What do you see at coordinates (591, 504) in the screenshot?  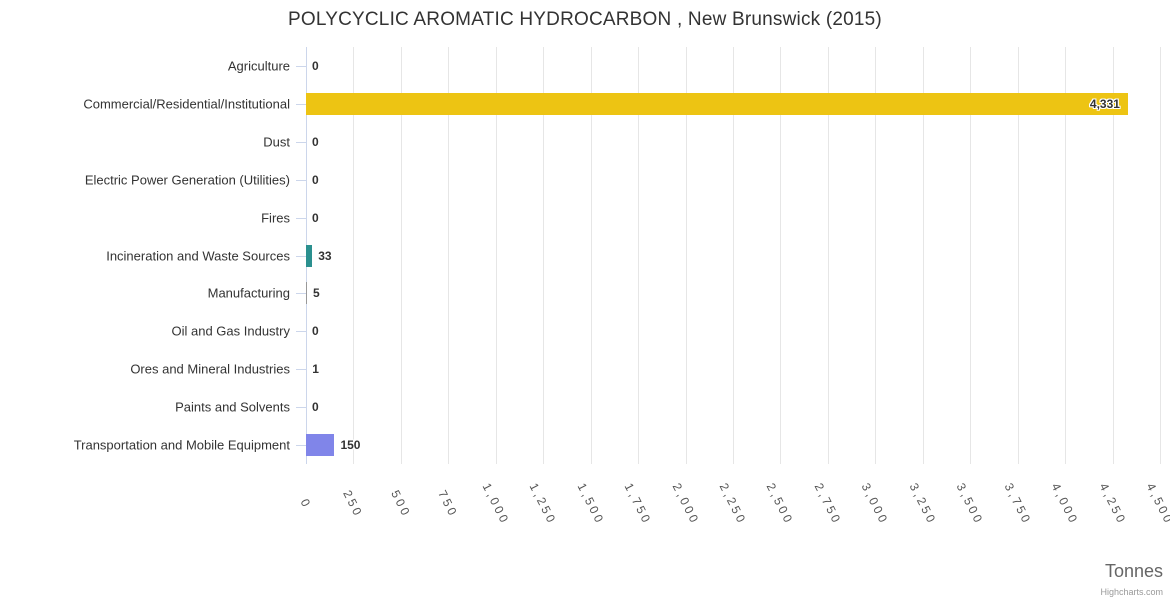 I see `value-axis-tick-label: 1,500` at bounding box center [591, 504].